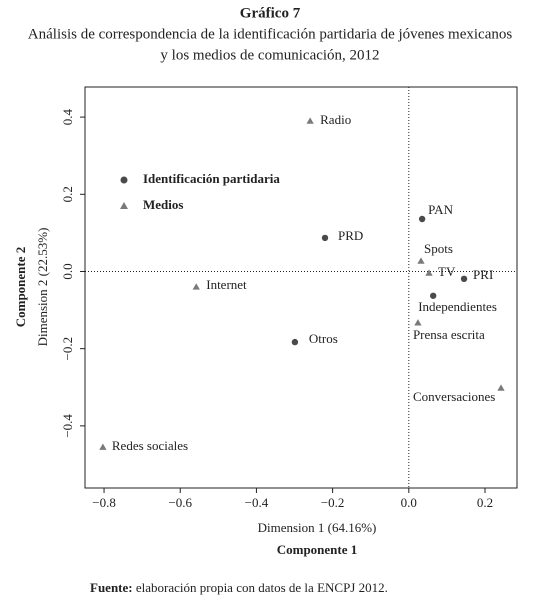 This screenshot has height=607, width=539. What do you see at coordinates (483, 274) in the screenshot?
I see `point-label: PRI` at bounding box center [483, 274].